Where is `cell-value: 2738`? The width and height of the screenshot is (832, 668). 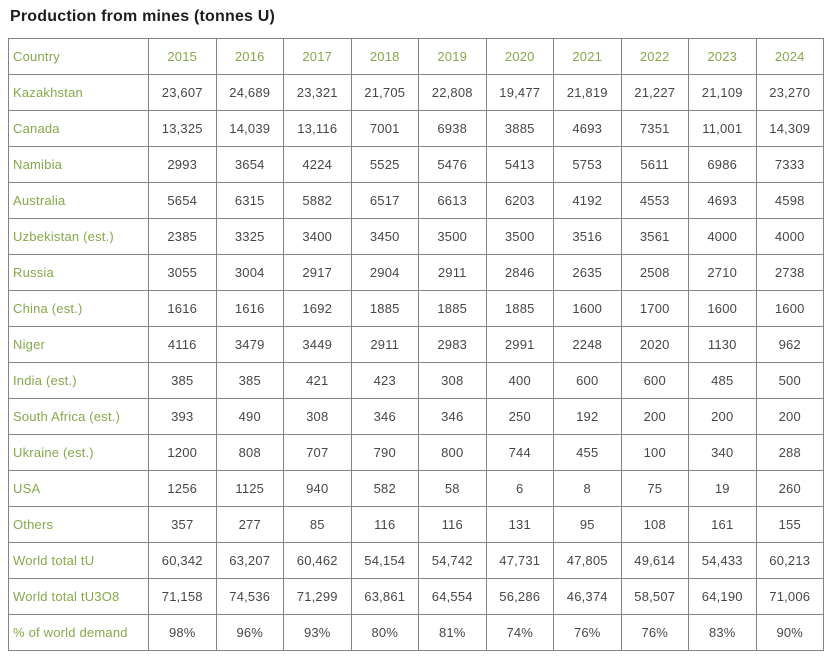 cell-value: 2738 is located at coordinates (789, 272).